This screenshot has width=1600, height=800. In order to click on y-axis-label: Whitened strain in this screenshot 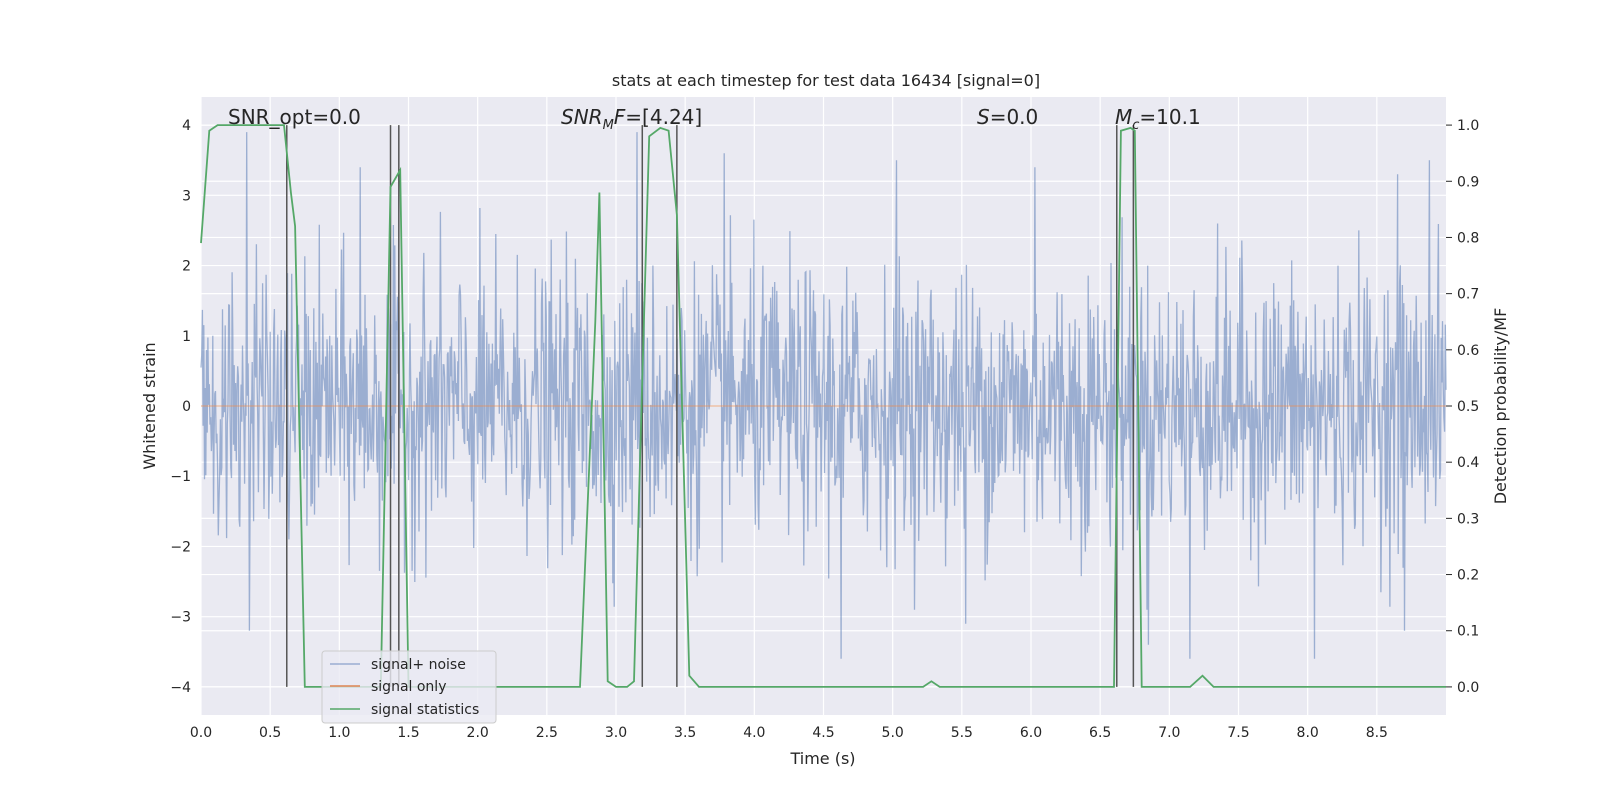, I will do `click(149, 405)`.